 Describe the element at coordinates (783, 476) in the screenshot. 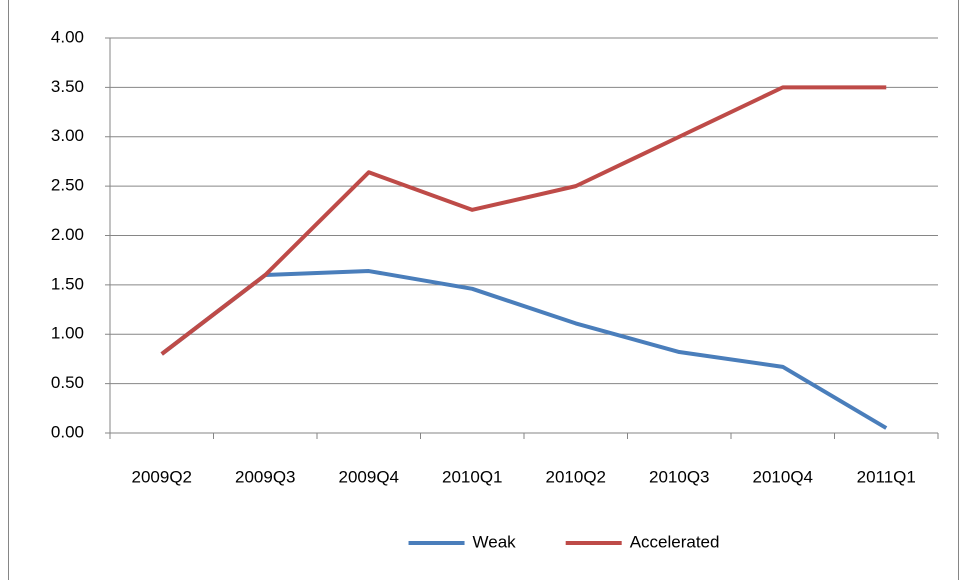

I see `x-tick-label: 2010Q4` at that location.